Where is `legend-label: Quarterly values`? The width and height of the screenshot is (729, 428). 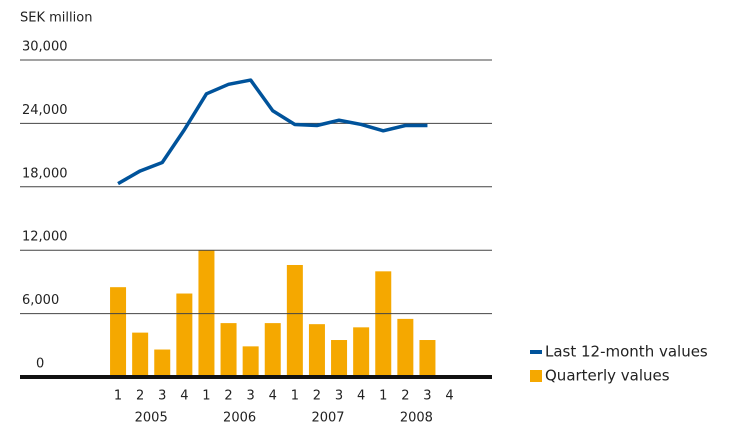 legend-label: Quarterly values is located at coordinates (607, 376).